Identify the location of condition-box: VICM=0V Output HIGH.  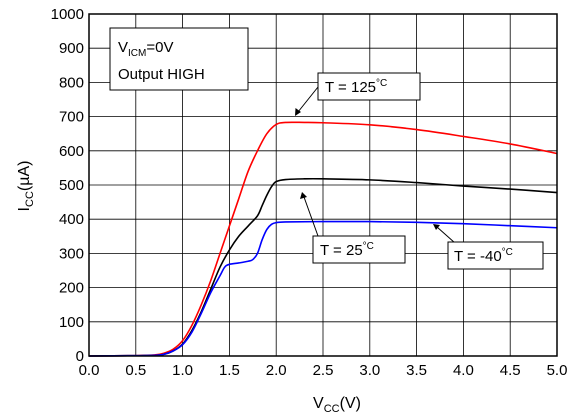
(179, 59).